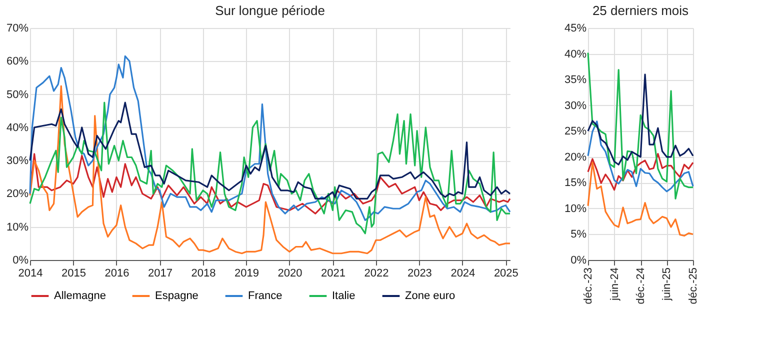 This screenshot has width=768, height=345. What do you see at coordinates (176, 296) in the screenshot?
I see `legend-label: Espagne` at bounding box center [176, 296].